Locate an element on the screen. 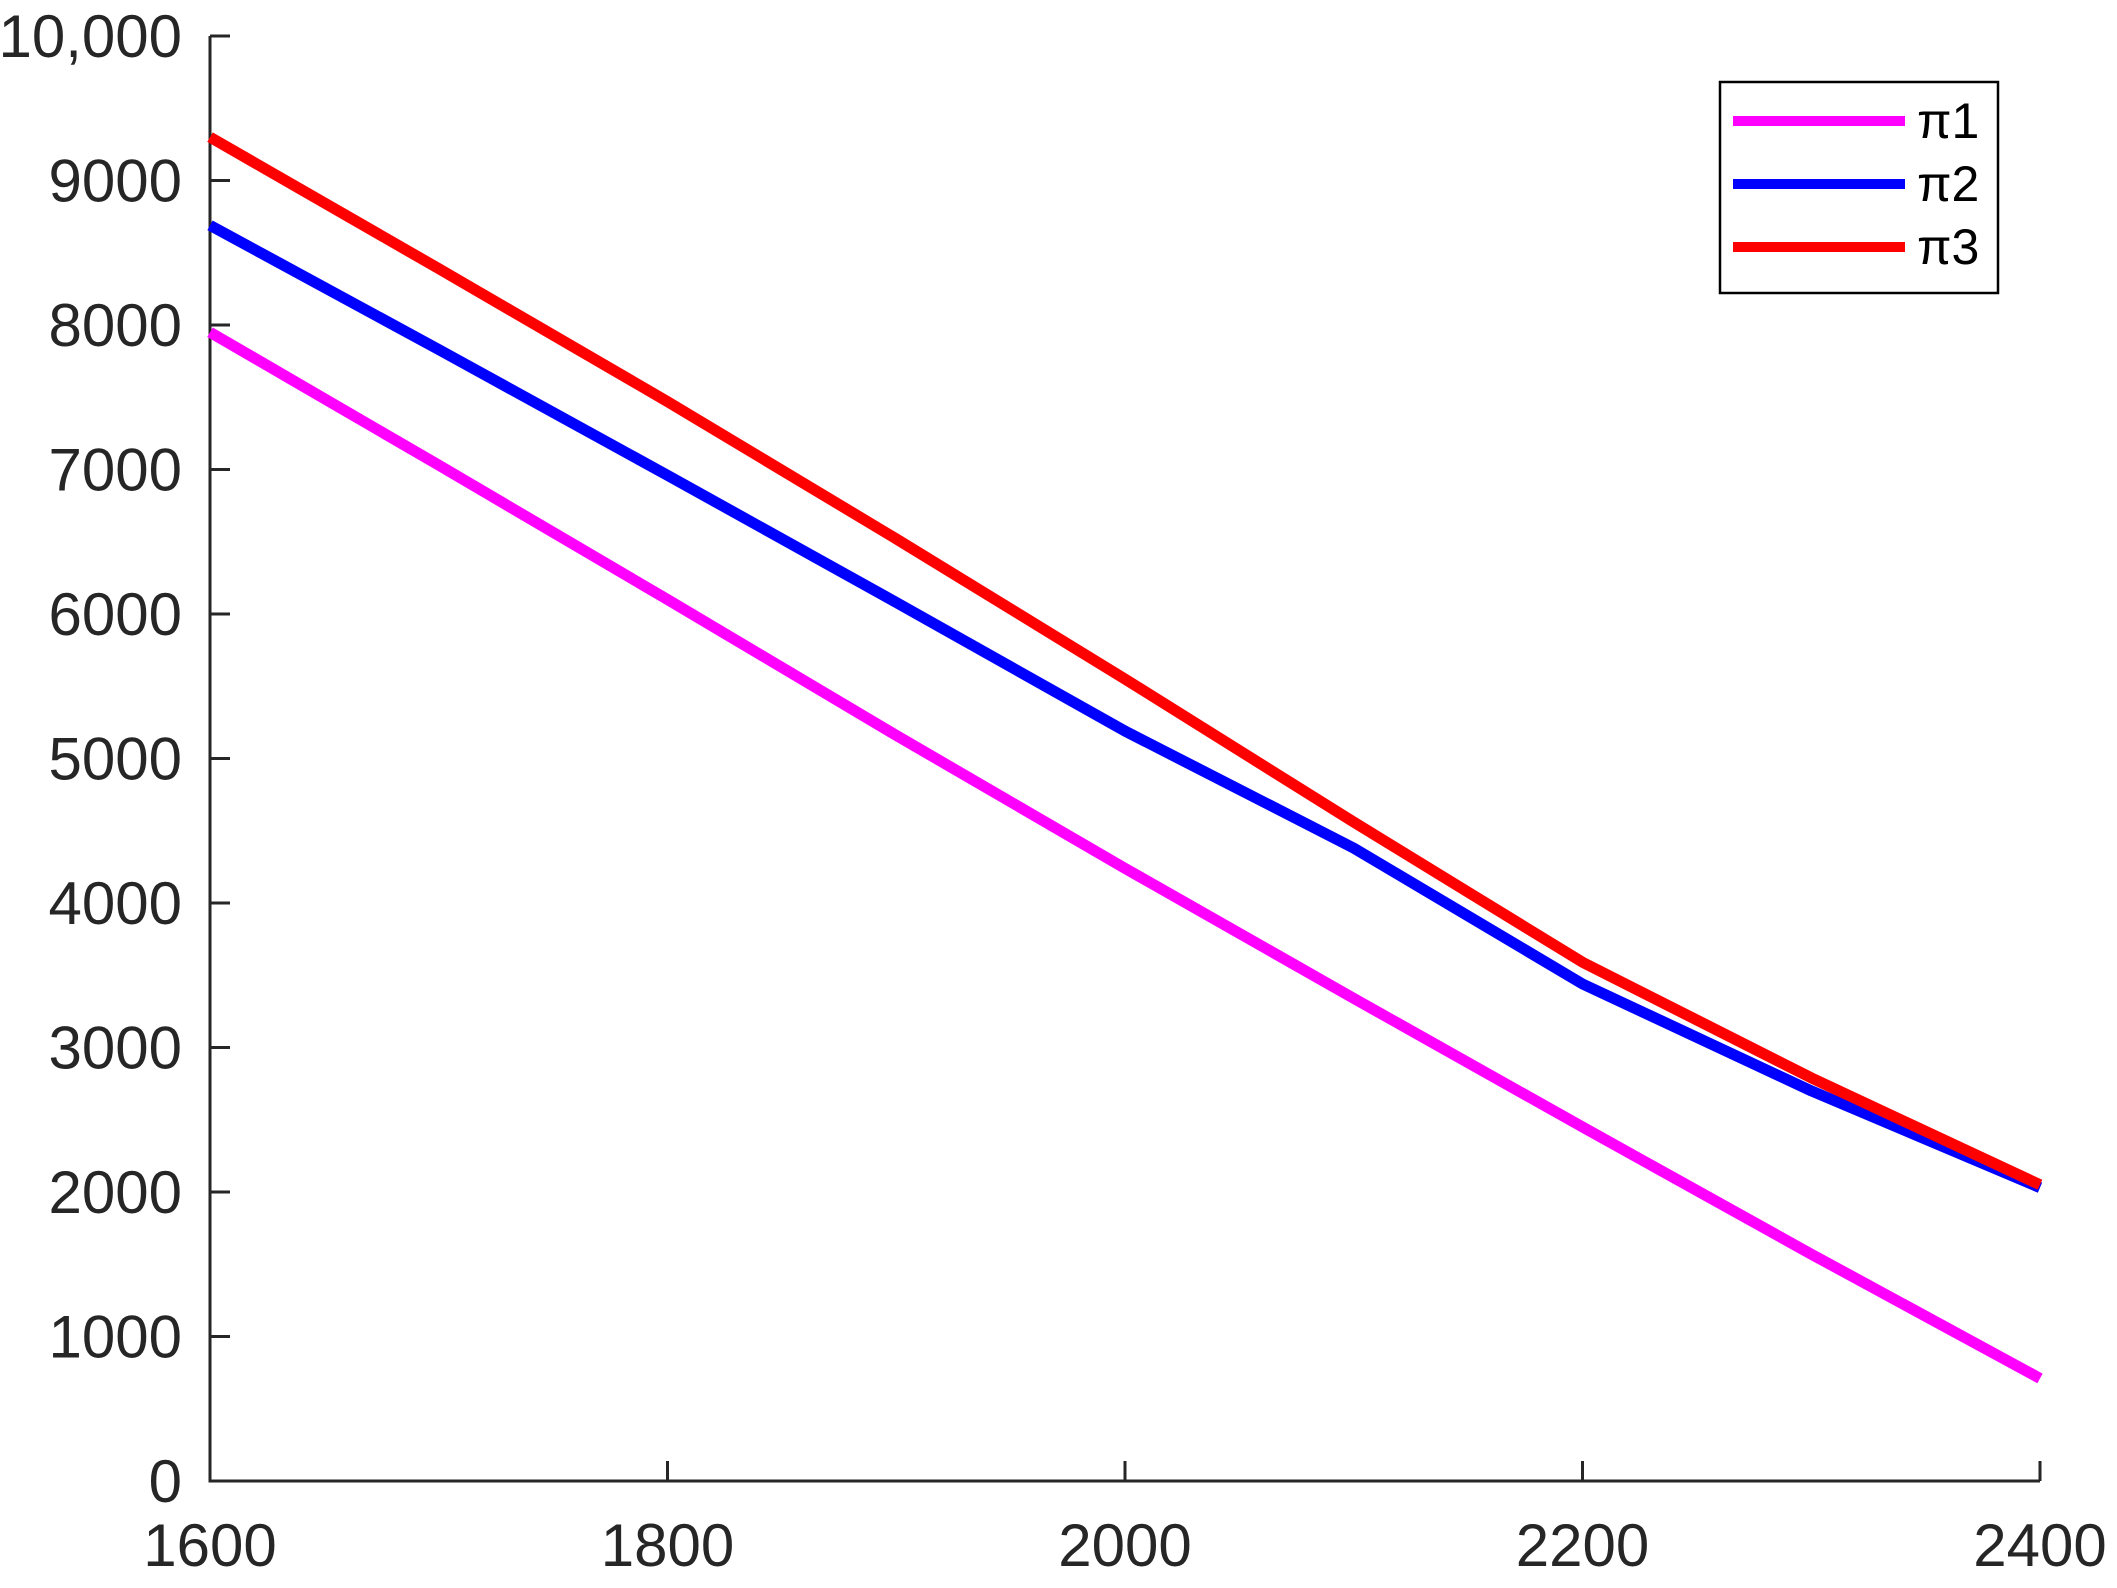 This screenshot has width=2117, height=1588. y-tick-label: 7000 is located at coordinates (115, 470).